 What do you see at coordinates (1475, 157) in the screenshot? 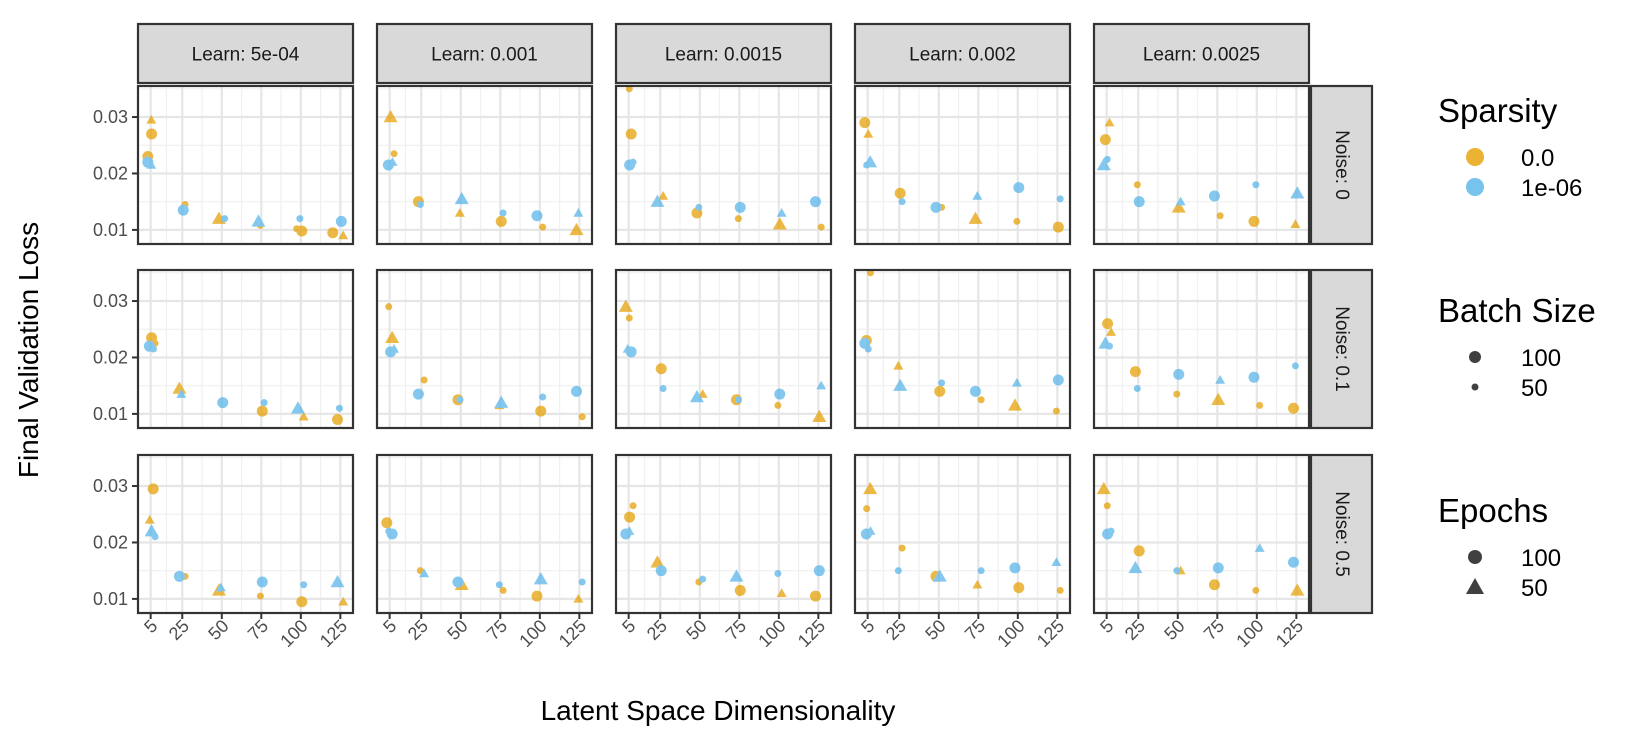
I see `legend-key-sparsity` at bounding box center [1475, 157].